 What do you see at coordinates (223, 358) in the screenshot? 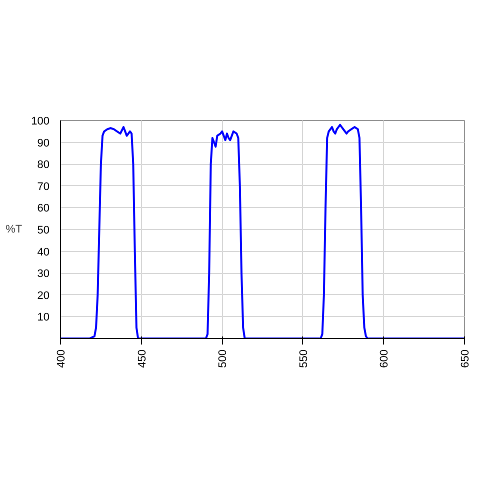
I see `x-tick-label: 500` at bounding box center [223, 358].